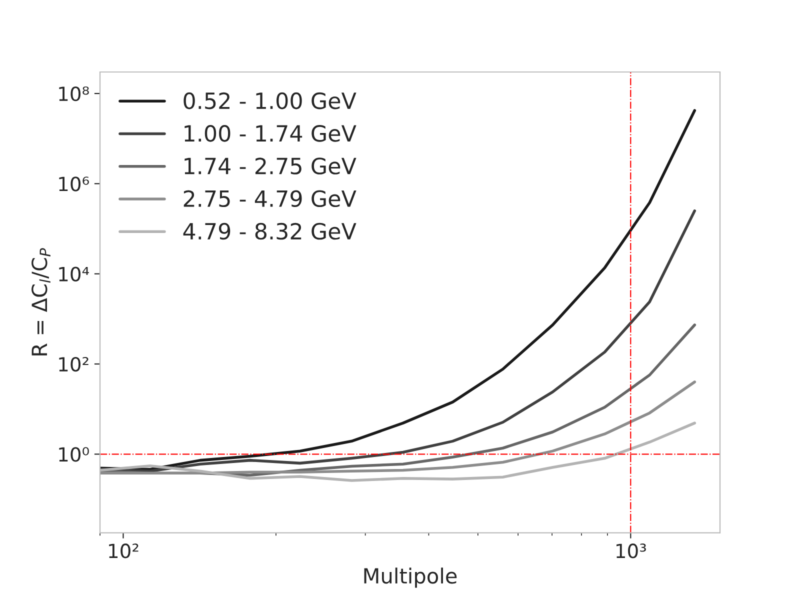  Describe the element at coordinates (73, 364) in the screenshot. I see `y-tick-label: 10²` at that location.